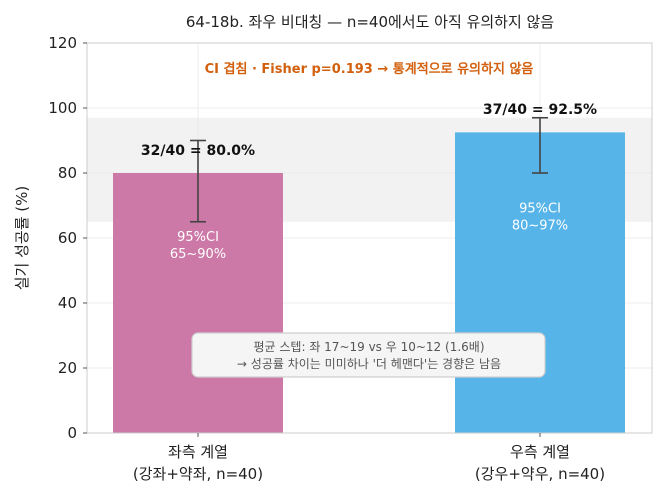 This screenshot has height=499, width=663. I want to click on ci-label-1-line1: 95%CI, so click(540, 209).